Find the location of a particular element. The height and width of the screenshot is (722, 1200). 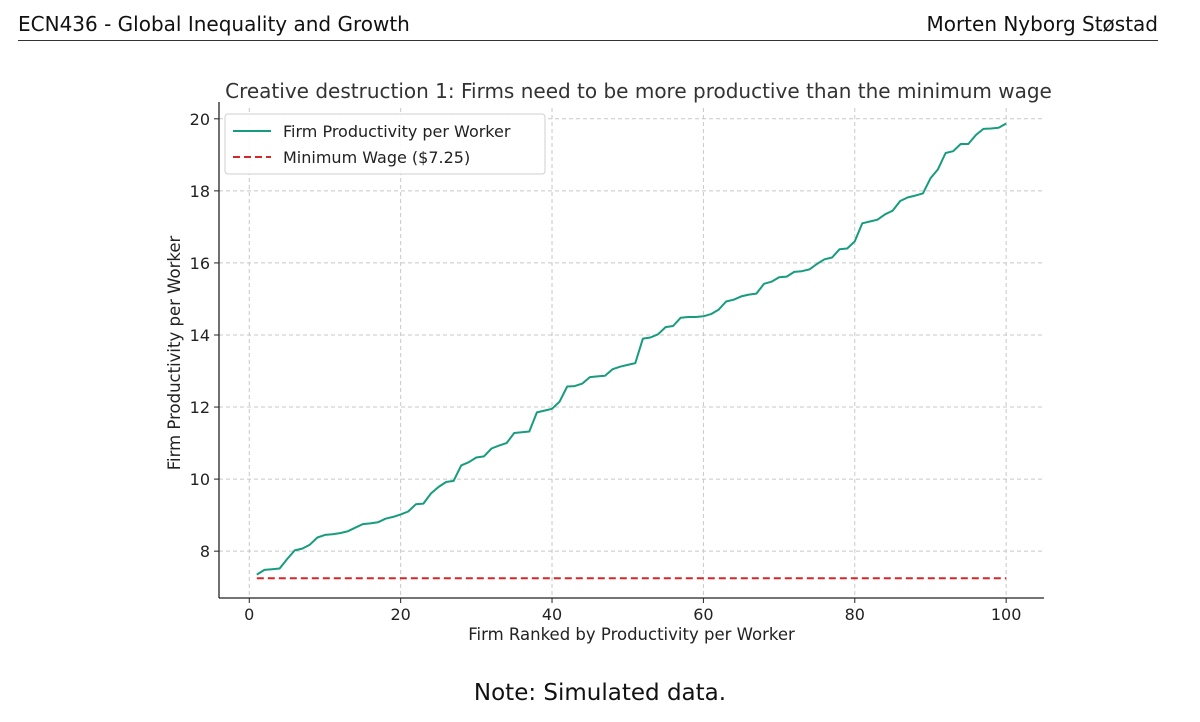

y-tick-label: 18 is located at coordinates (200, 191).